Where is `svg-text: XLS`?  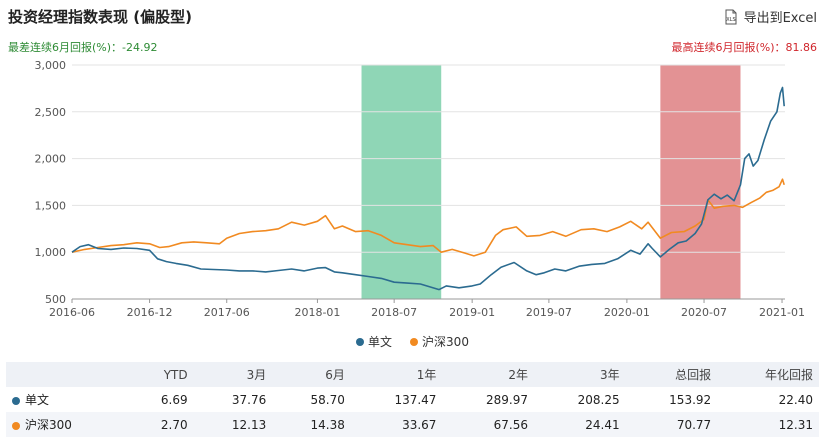
svg-text: XLS is located at coordinates (730, 20).